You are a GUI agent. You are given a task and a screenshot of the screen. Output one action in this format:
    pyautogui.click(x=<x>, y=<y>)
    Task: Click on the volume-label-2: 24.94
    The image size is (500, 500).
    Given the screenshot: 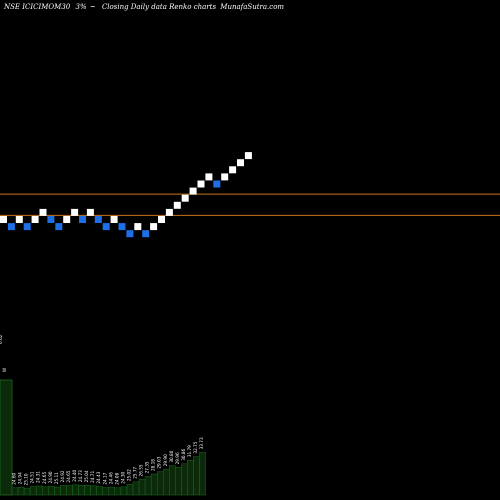 What is the action you would take?
    pyautogui.click(x=20, y=478)
    